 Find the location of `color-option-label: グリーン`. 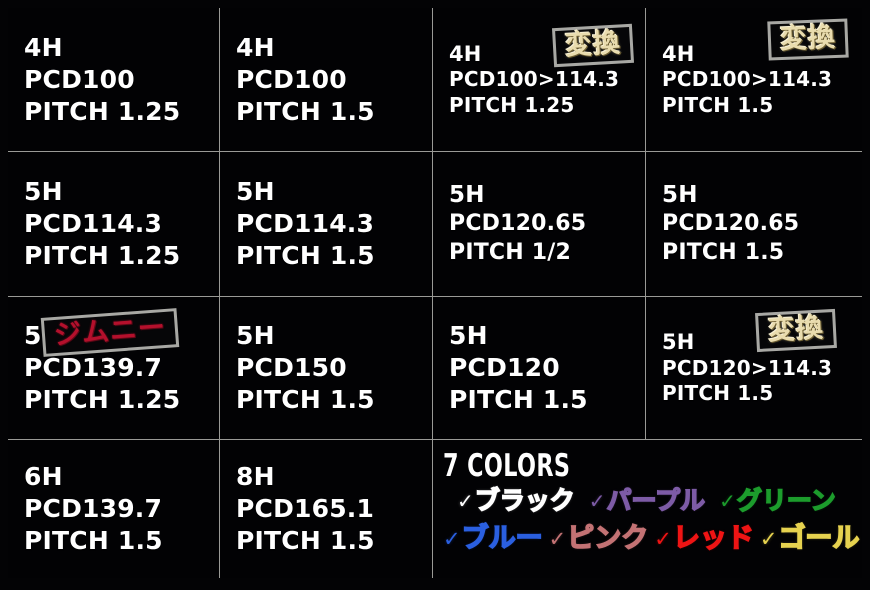

color-option-label: グリーン is located at coordinates (786, 500).